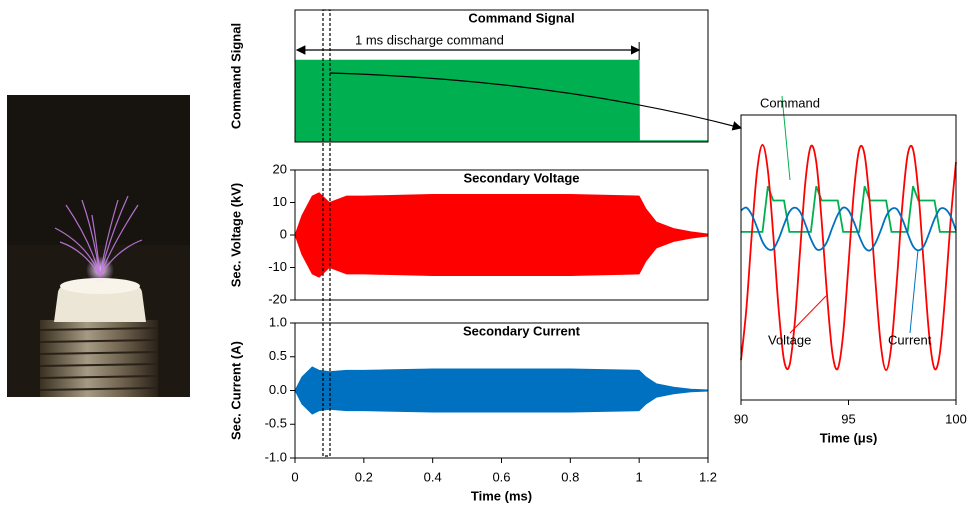 The width and height of the screenshot is (974, 511). Describe the element at coordinates (501, 495) in the screenshot. I see `x-axis-label: Time (ms)` at that location.